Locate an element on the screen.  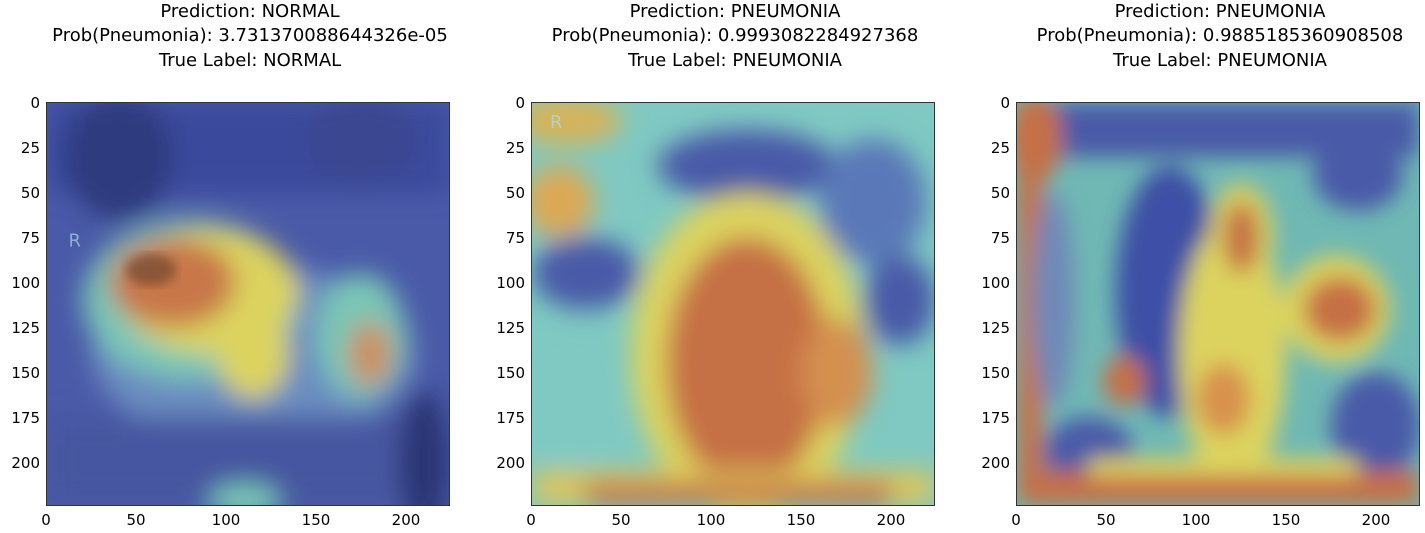
true-label: True Label: NORMAL is located at coordinates (250, 60).